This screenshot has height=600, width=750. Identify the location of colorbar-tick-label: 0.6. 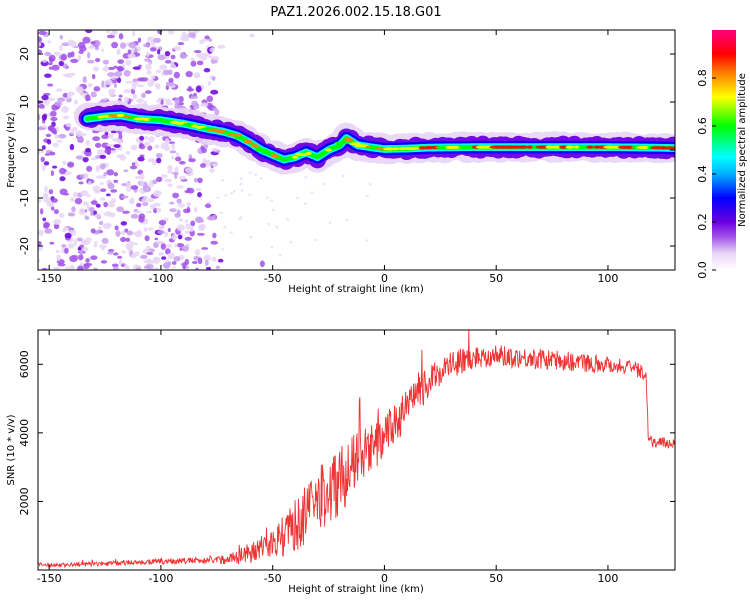
(702, 126).